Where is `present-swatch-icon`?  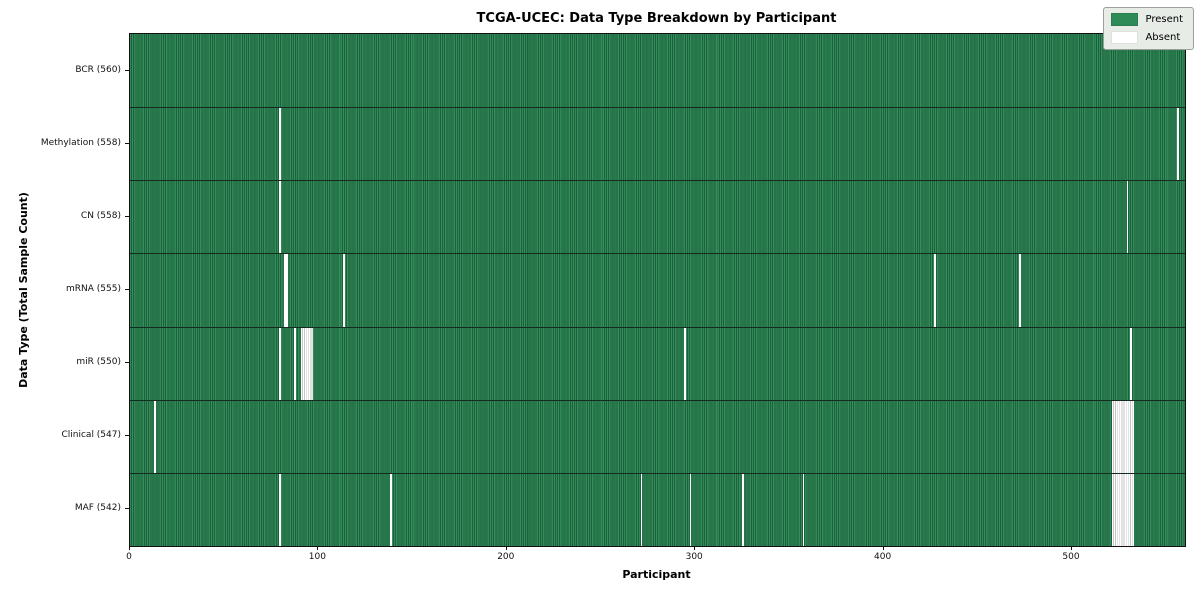
present-swatch-icon is located at coordinates (1125, 19).